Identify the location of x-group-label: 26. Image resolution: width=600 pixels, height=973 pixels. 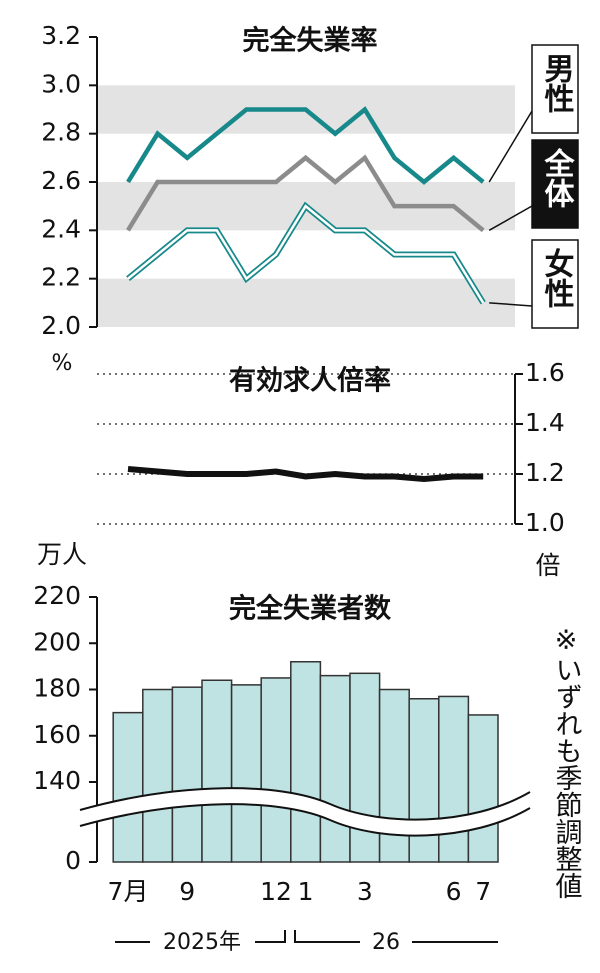
(386, 942).